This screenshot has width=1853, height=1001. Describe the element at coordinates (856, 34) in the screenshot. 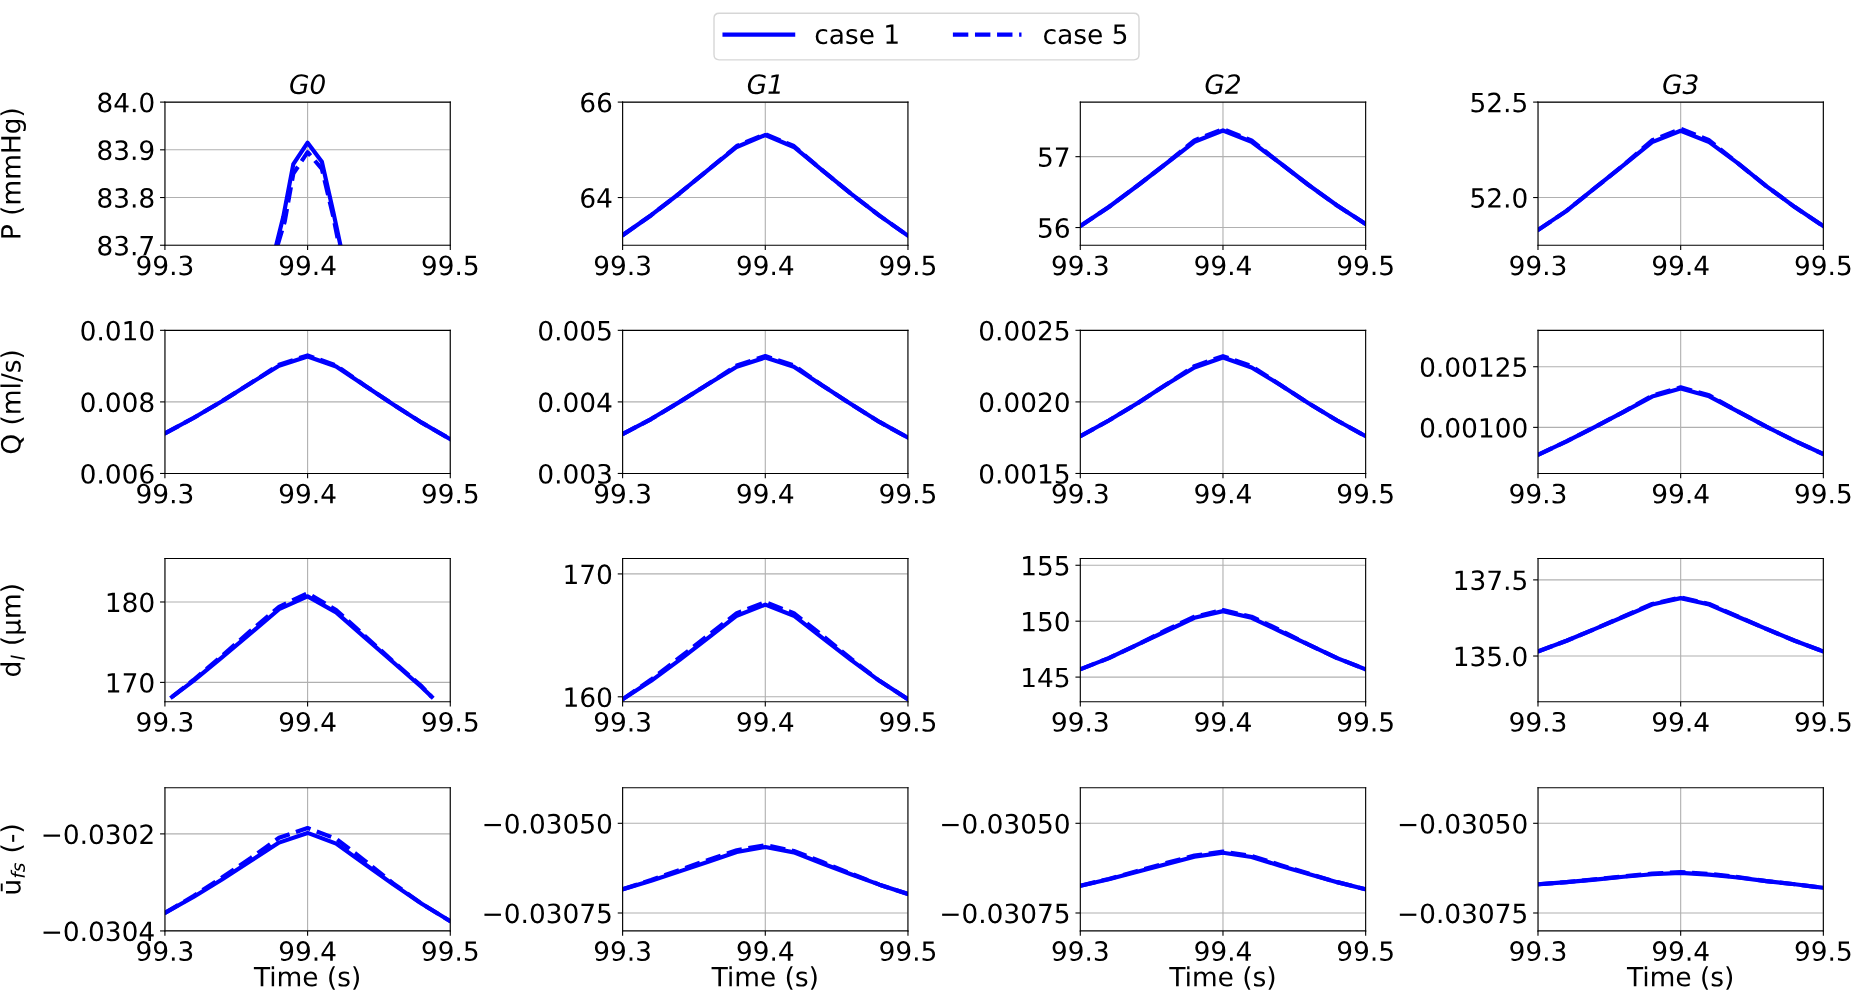

I see `legend-label: case 1` at that location.